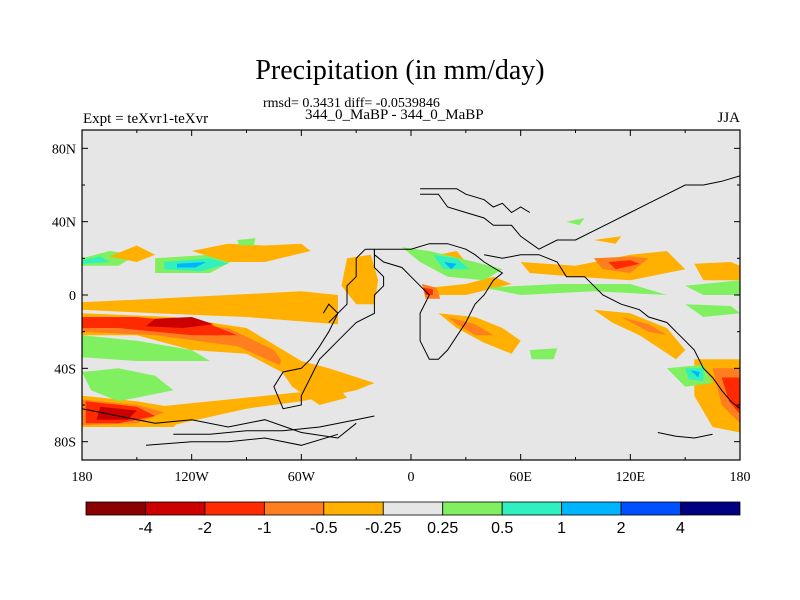 This screenshot has height=600, width=800. What do you see at coordinates (413, 519) in the screenshot?
I see `colorbar: -4 -2 -1 -0.5 -0.25 0.25 0.5 1 2 4` at bounding box center [413, 519].